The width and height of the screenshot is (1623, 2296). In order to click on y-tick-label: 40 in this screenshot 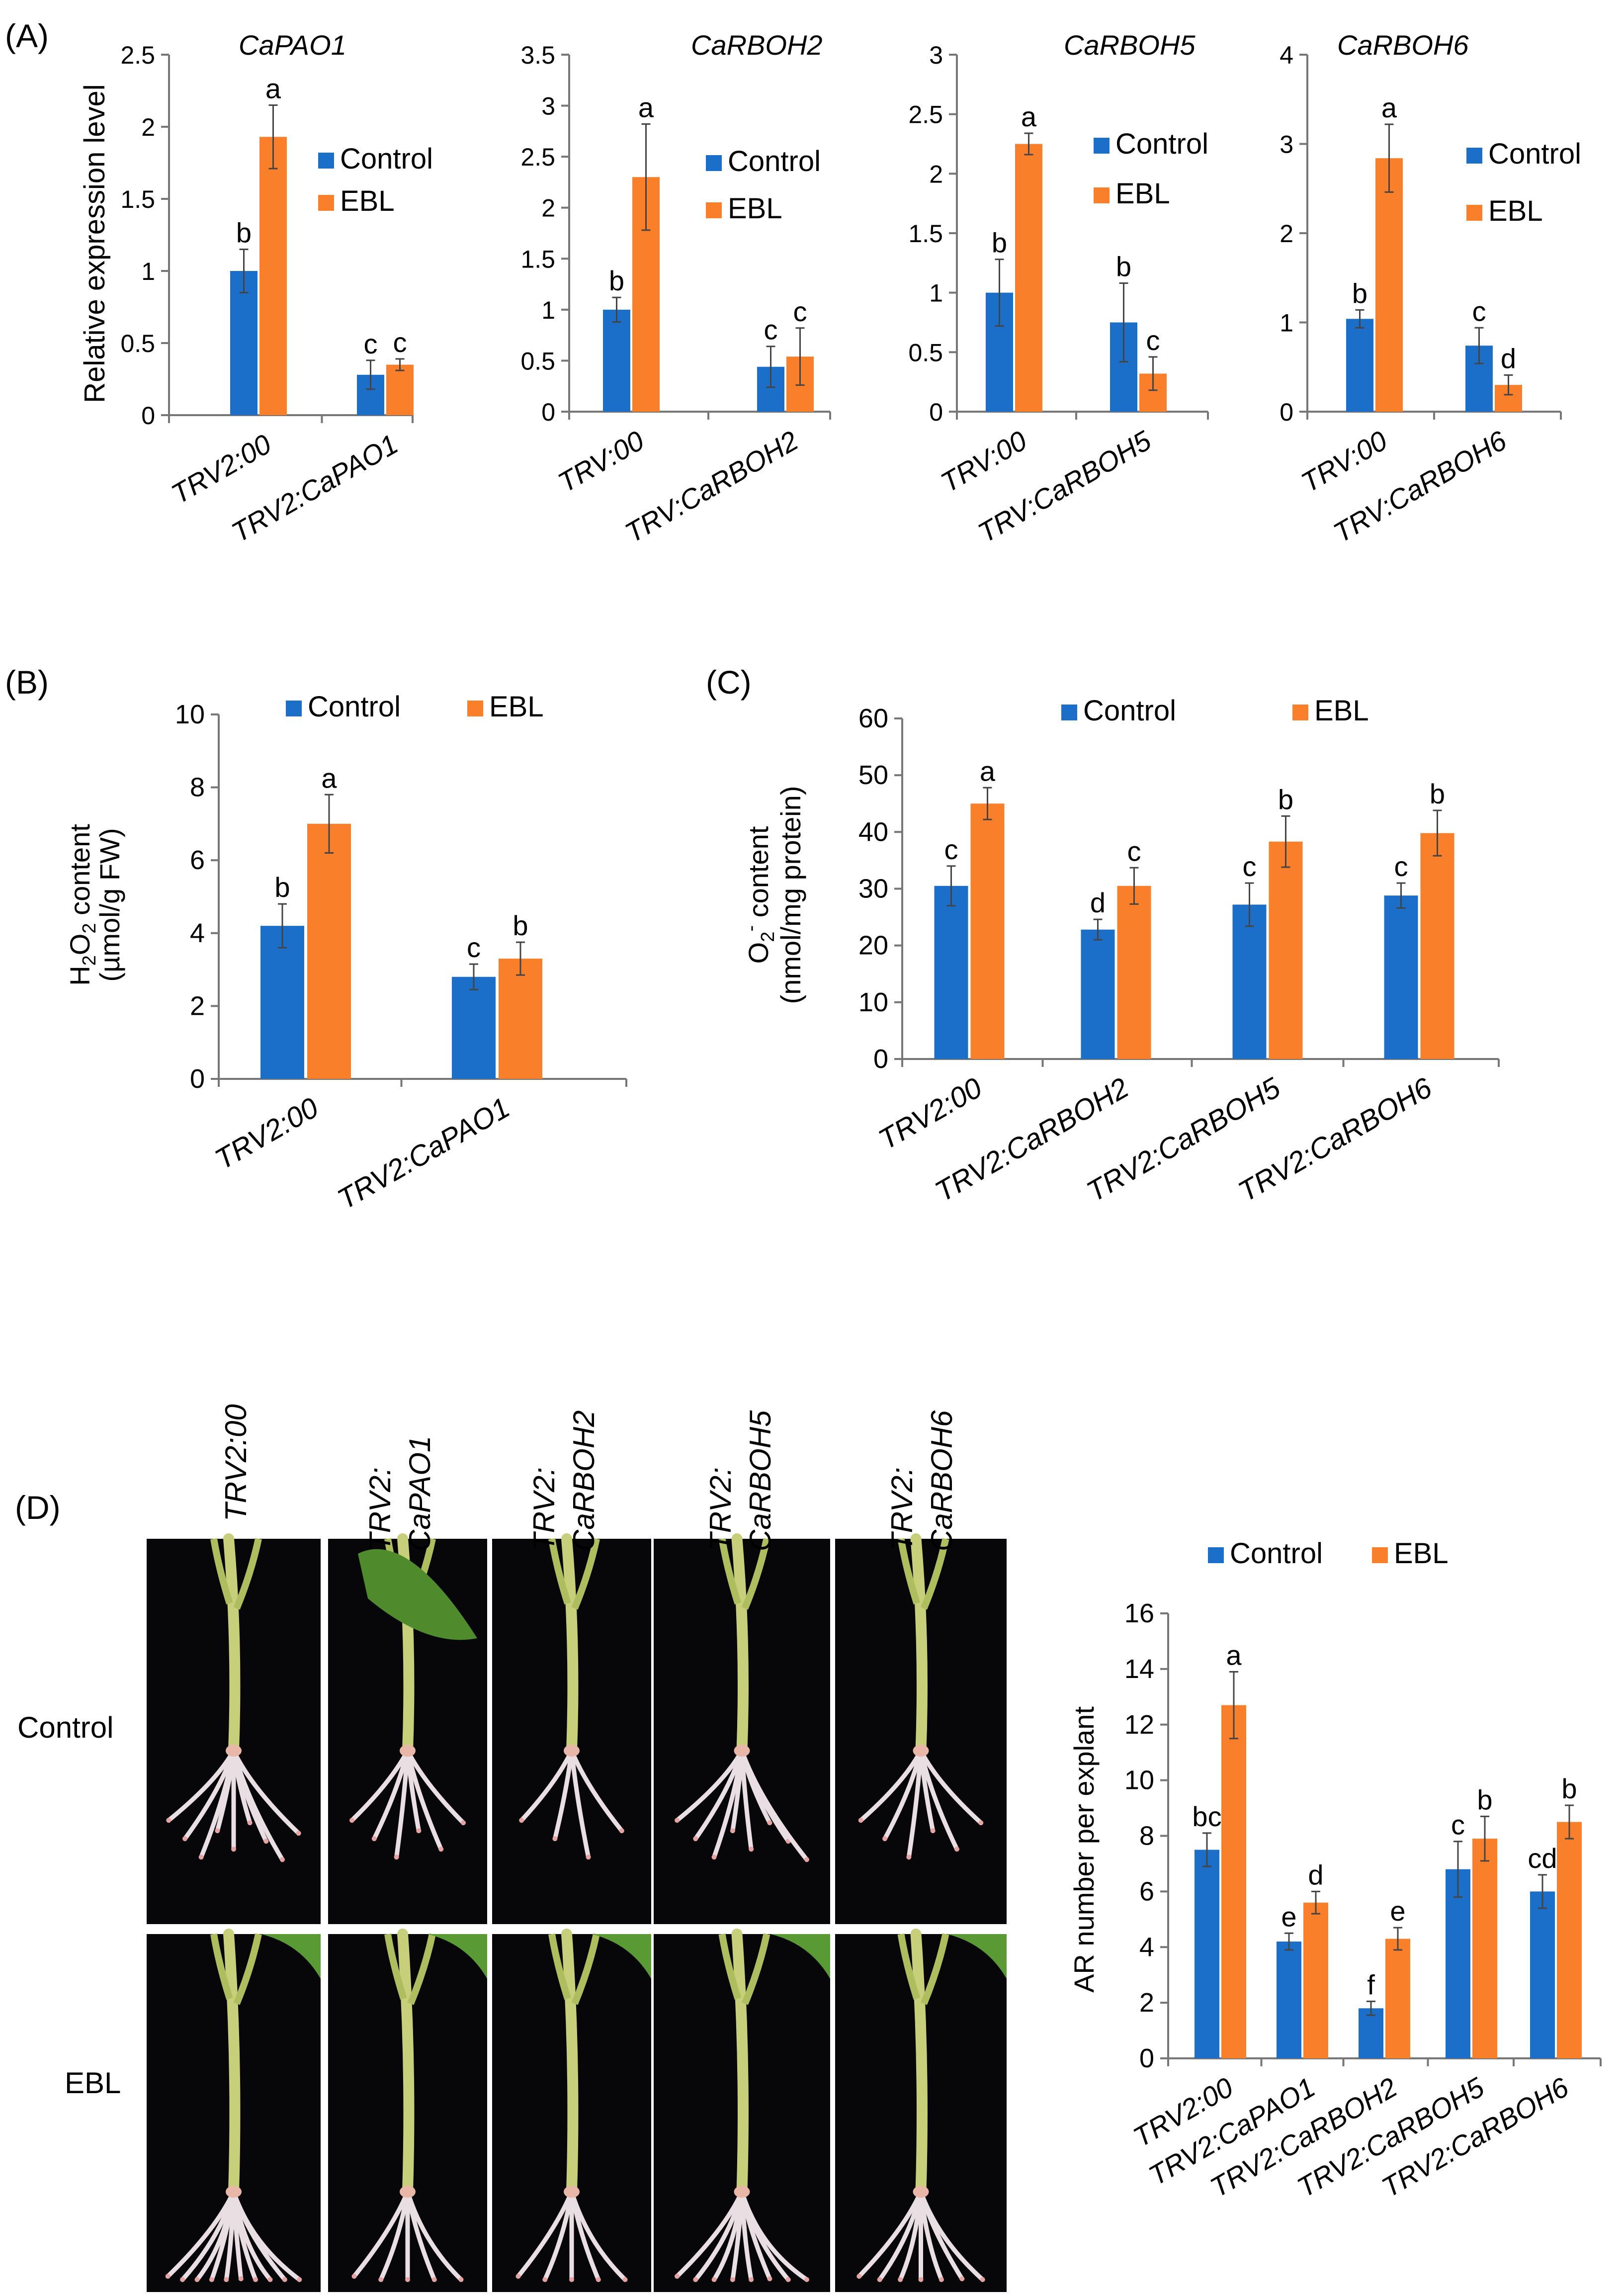, I will do `click(873, 832)`.